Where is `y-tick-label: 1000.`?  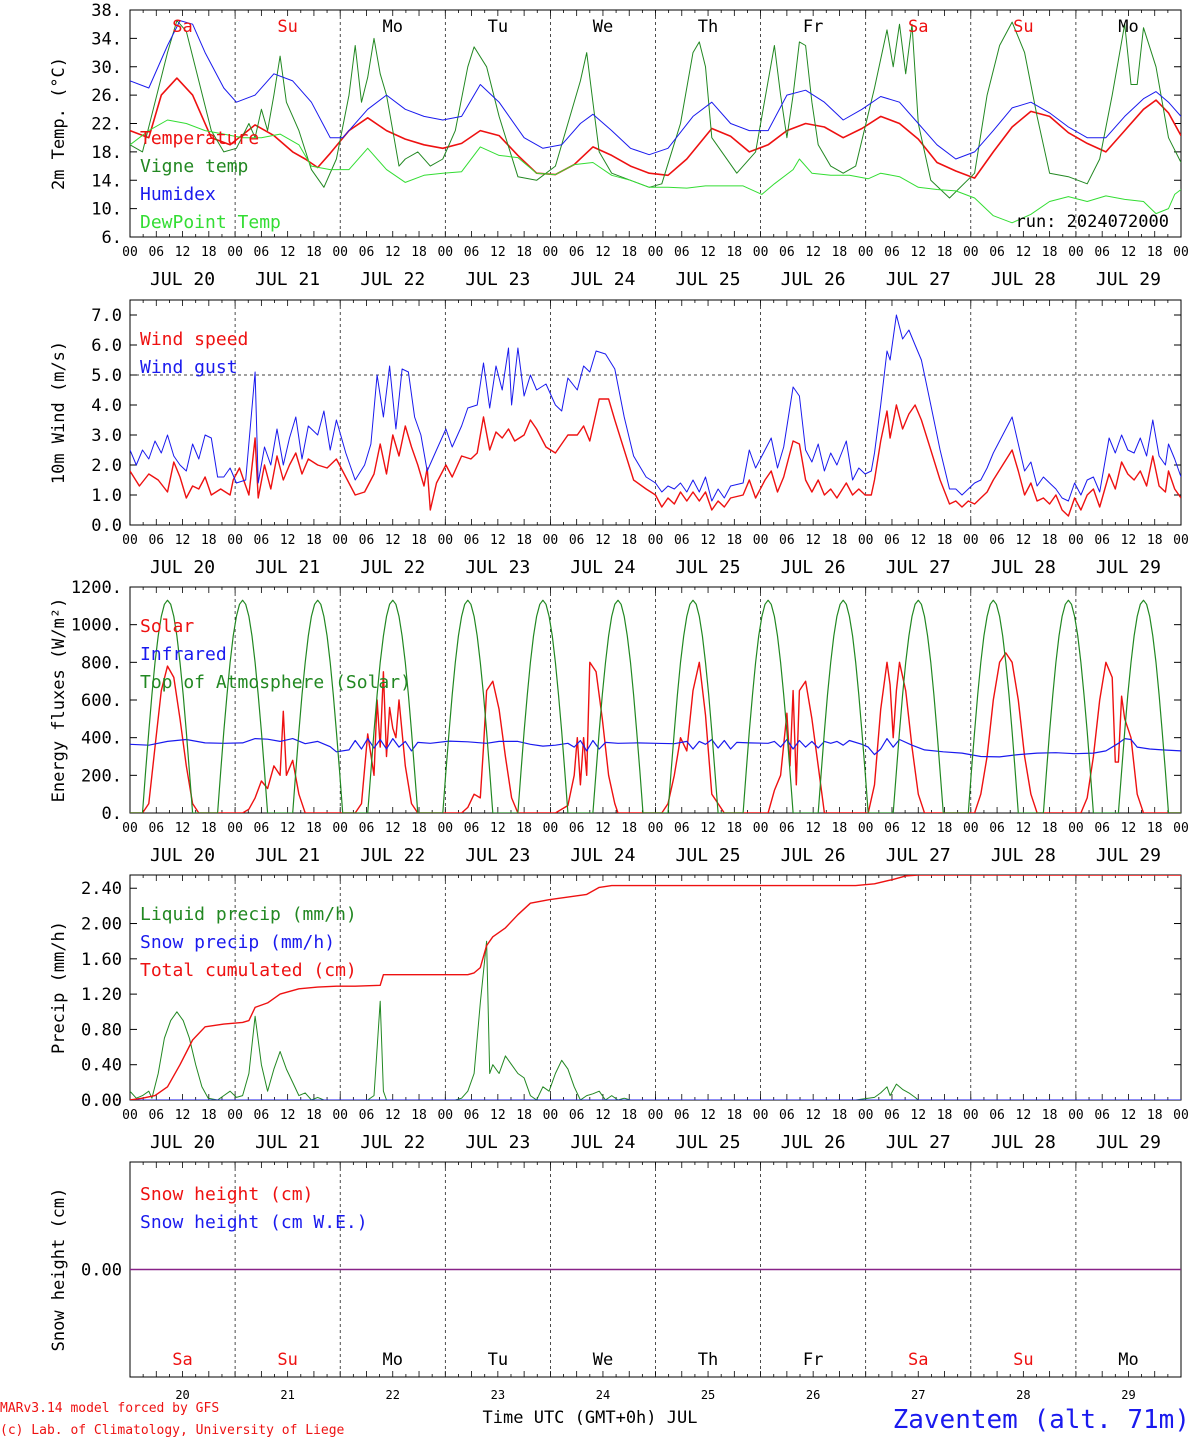 y-tick-label: 1000. is located at coordinates (96, 626).